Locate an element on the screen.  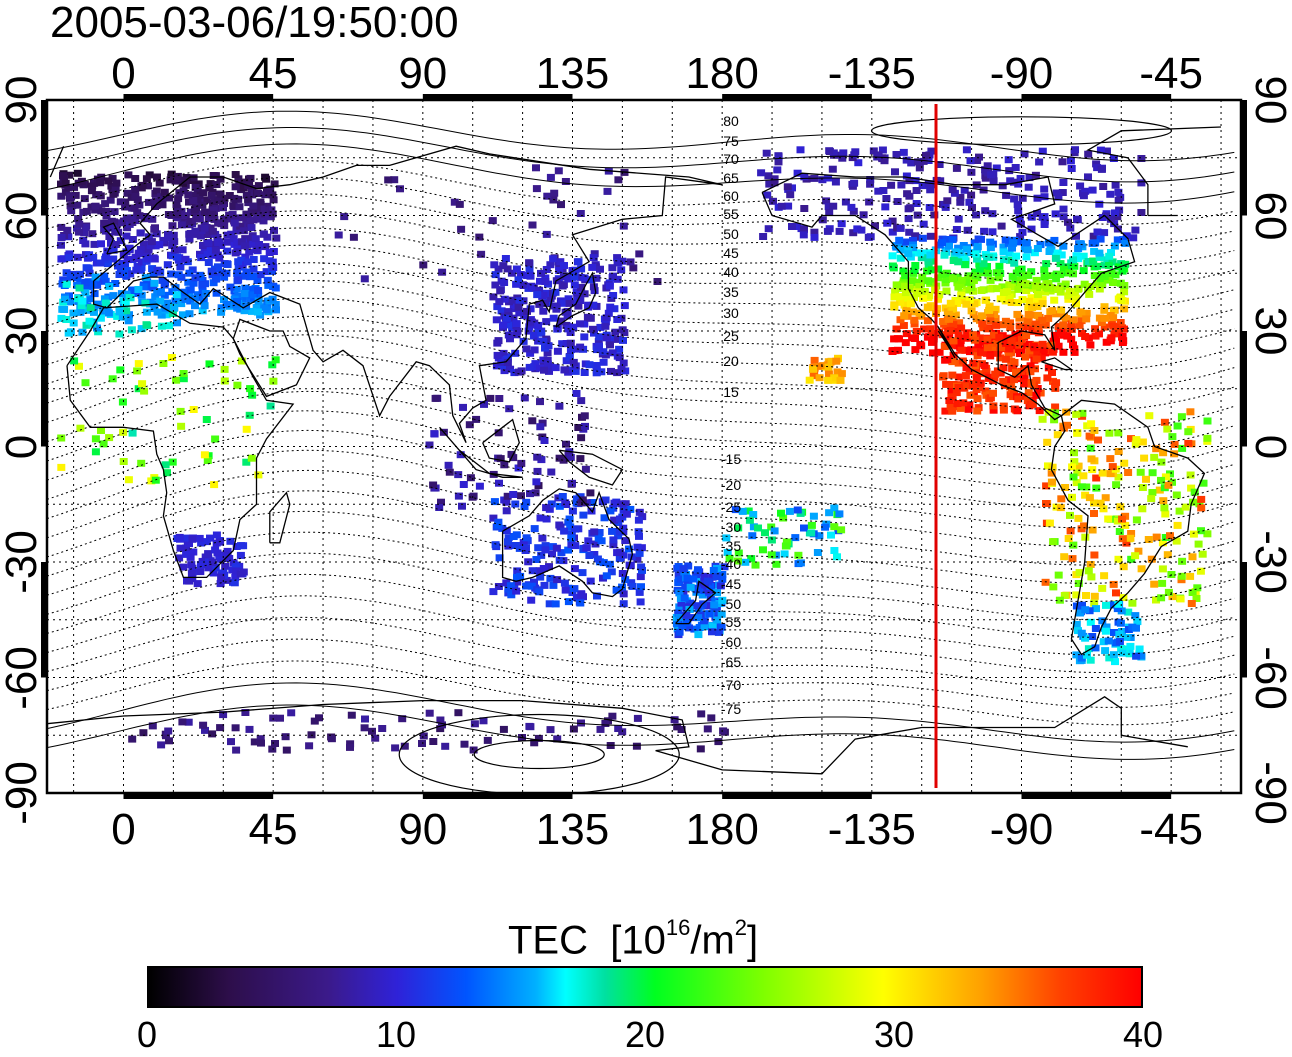
dip-contour is located at coordinates (640, 211).